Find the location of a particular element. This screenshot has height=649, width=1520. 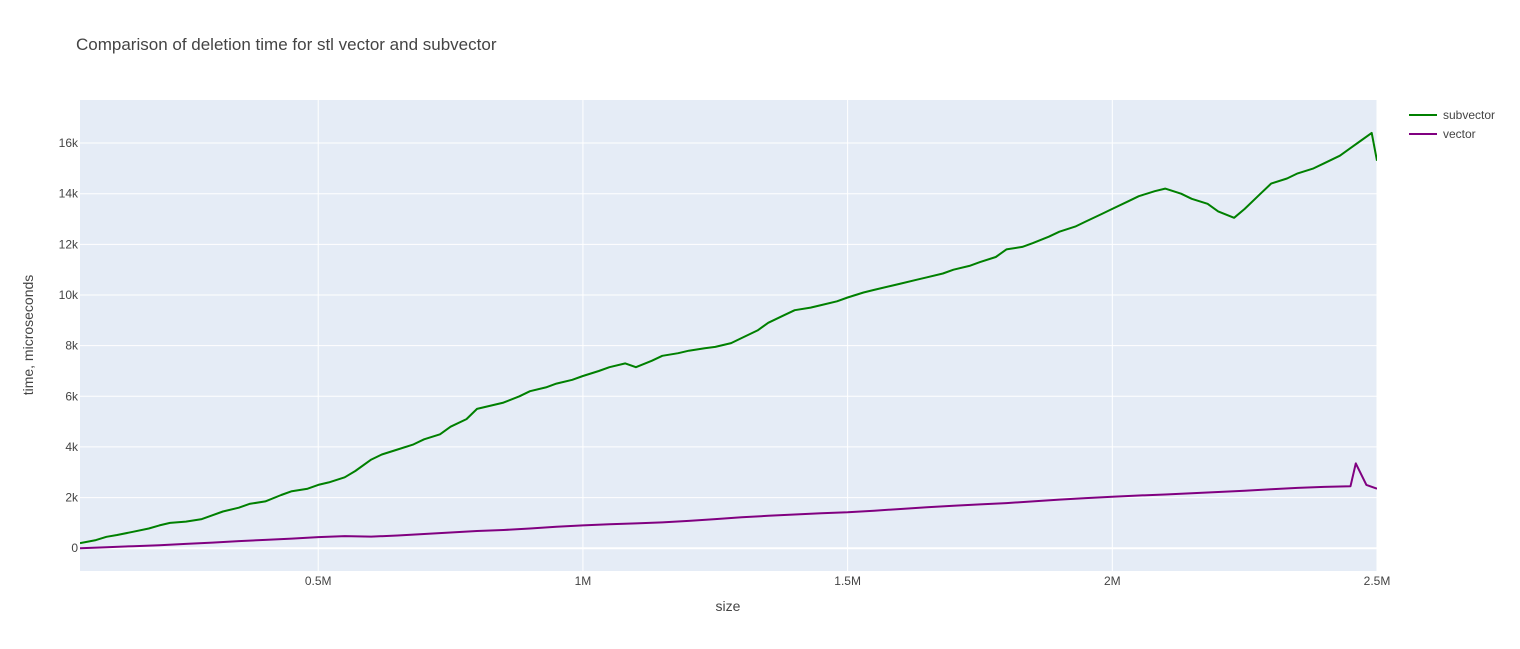

x-tick-label: 2M is located at coordinates (1112, 581).